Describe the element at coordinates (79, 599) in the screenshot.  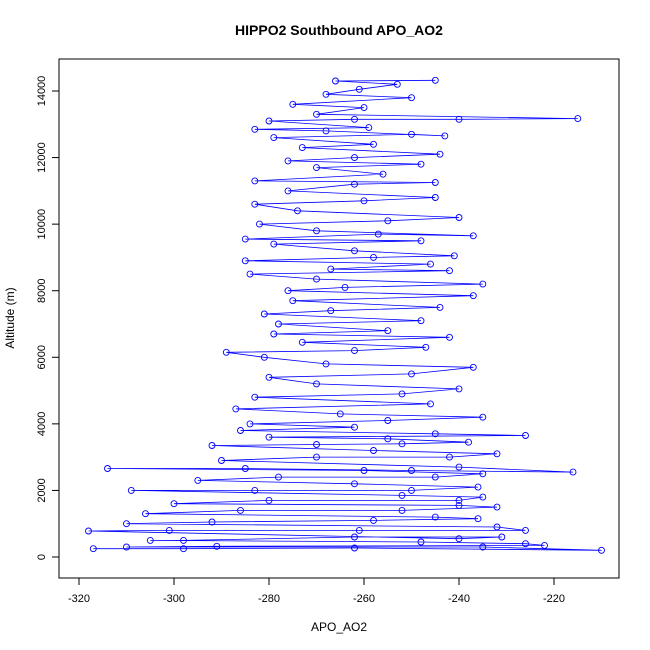
I see `x-tick-label: -320` at that location.